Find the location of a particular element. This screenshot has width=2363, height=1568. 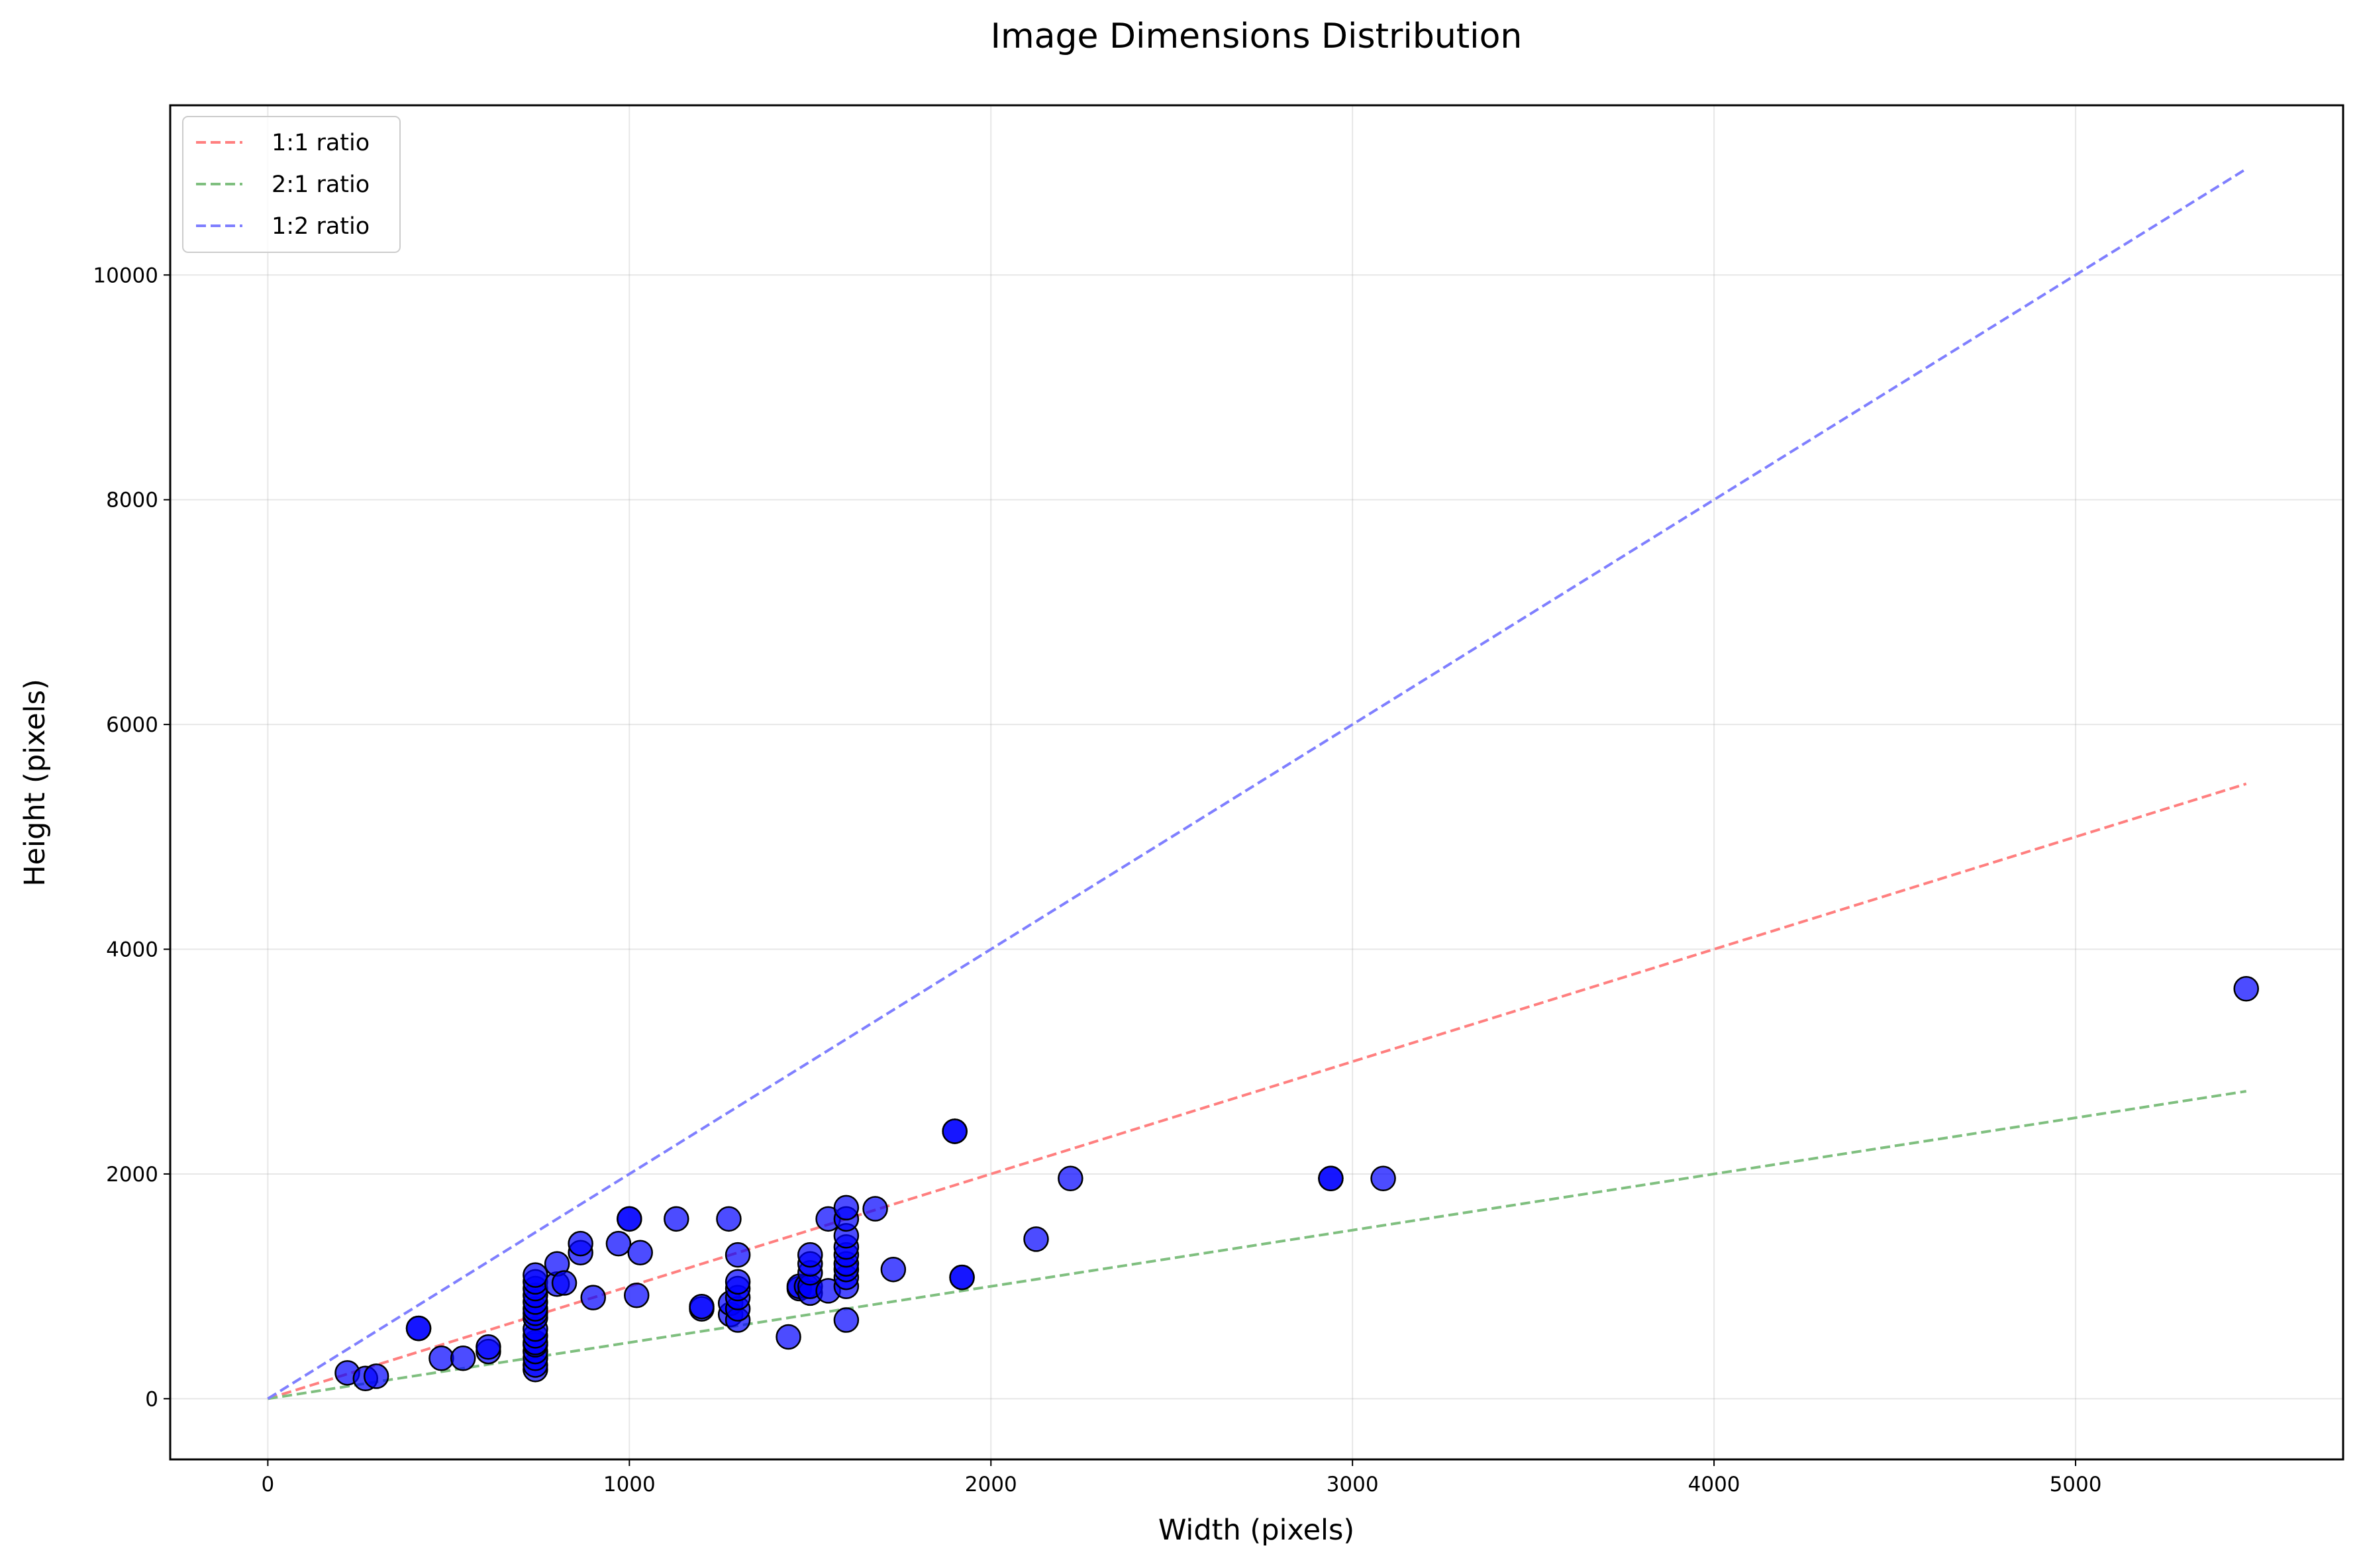

y-axis-title: Height (pixels) is located at coordinates (35, 783).